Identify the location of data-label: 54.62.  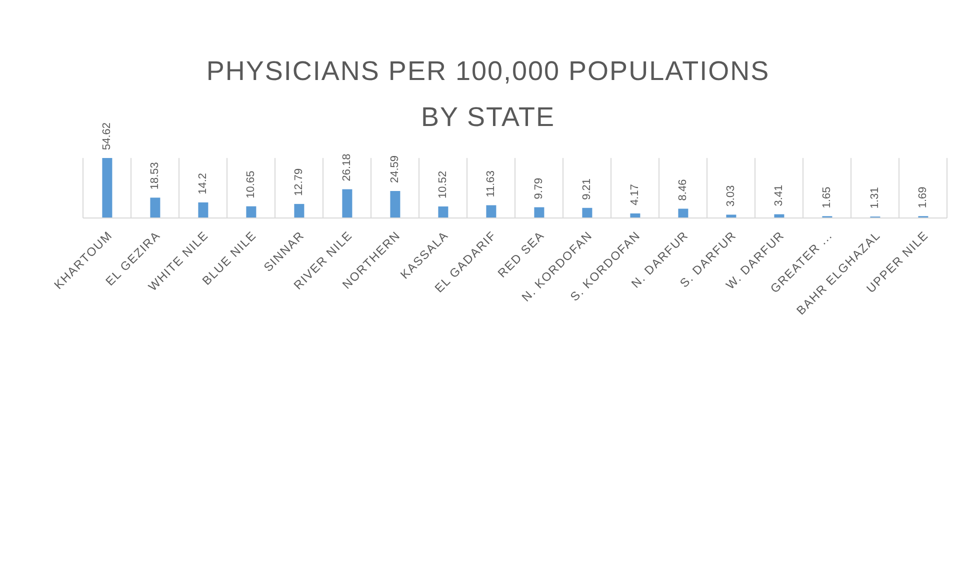
(107, 136).